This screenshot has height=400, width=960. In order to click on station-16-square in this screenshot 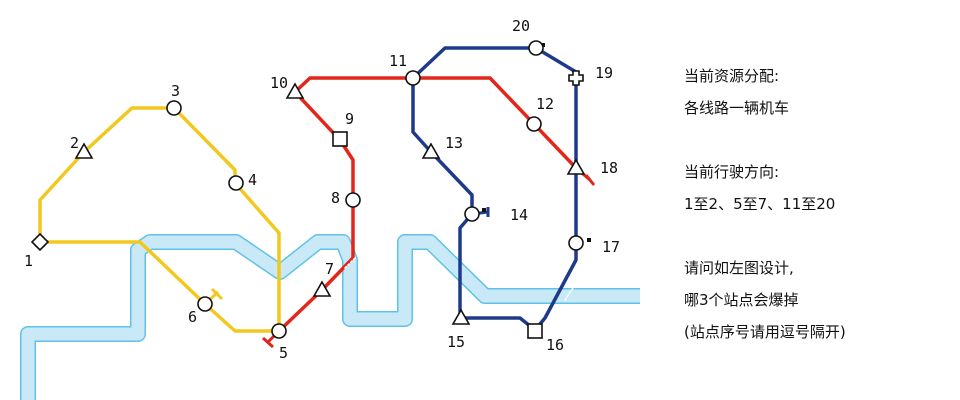, I will do `click(535, 331)`.